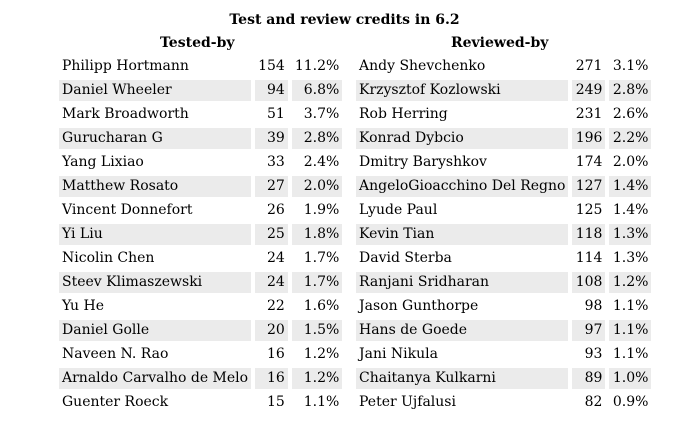  Describe the element at coordinates (155, 330) in the screenshot. I see `contributor-name: Daniel Golle` at that location.